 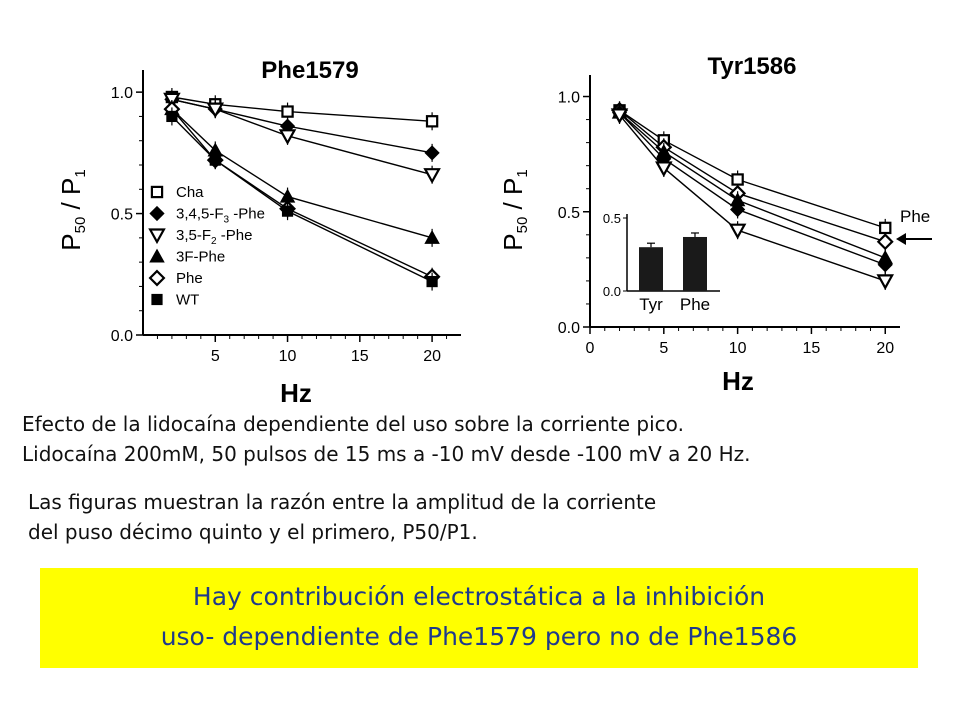 I want to click on phe1579-x-tick-label: 10, so click(x=288, y=356).